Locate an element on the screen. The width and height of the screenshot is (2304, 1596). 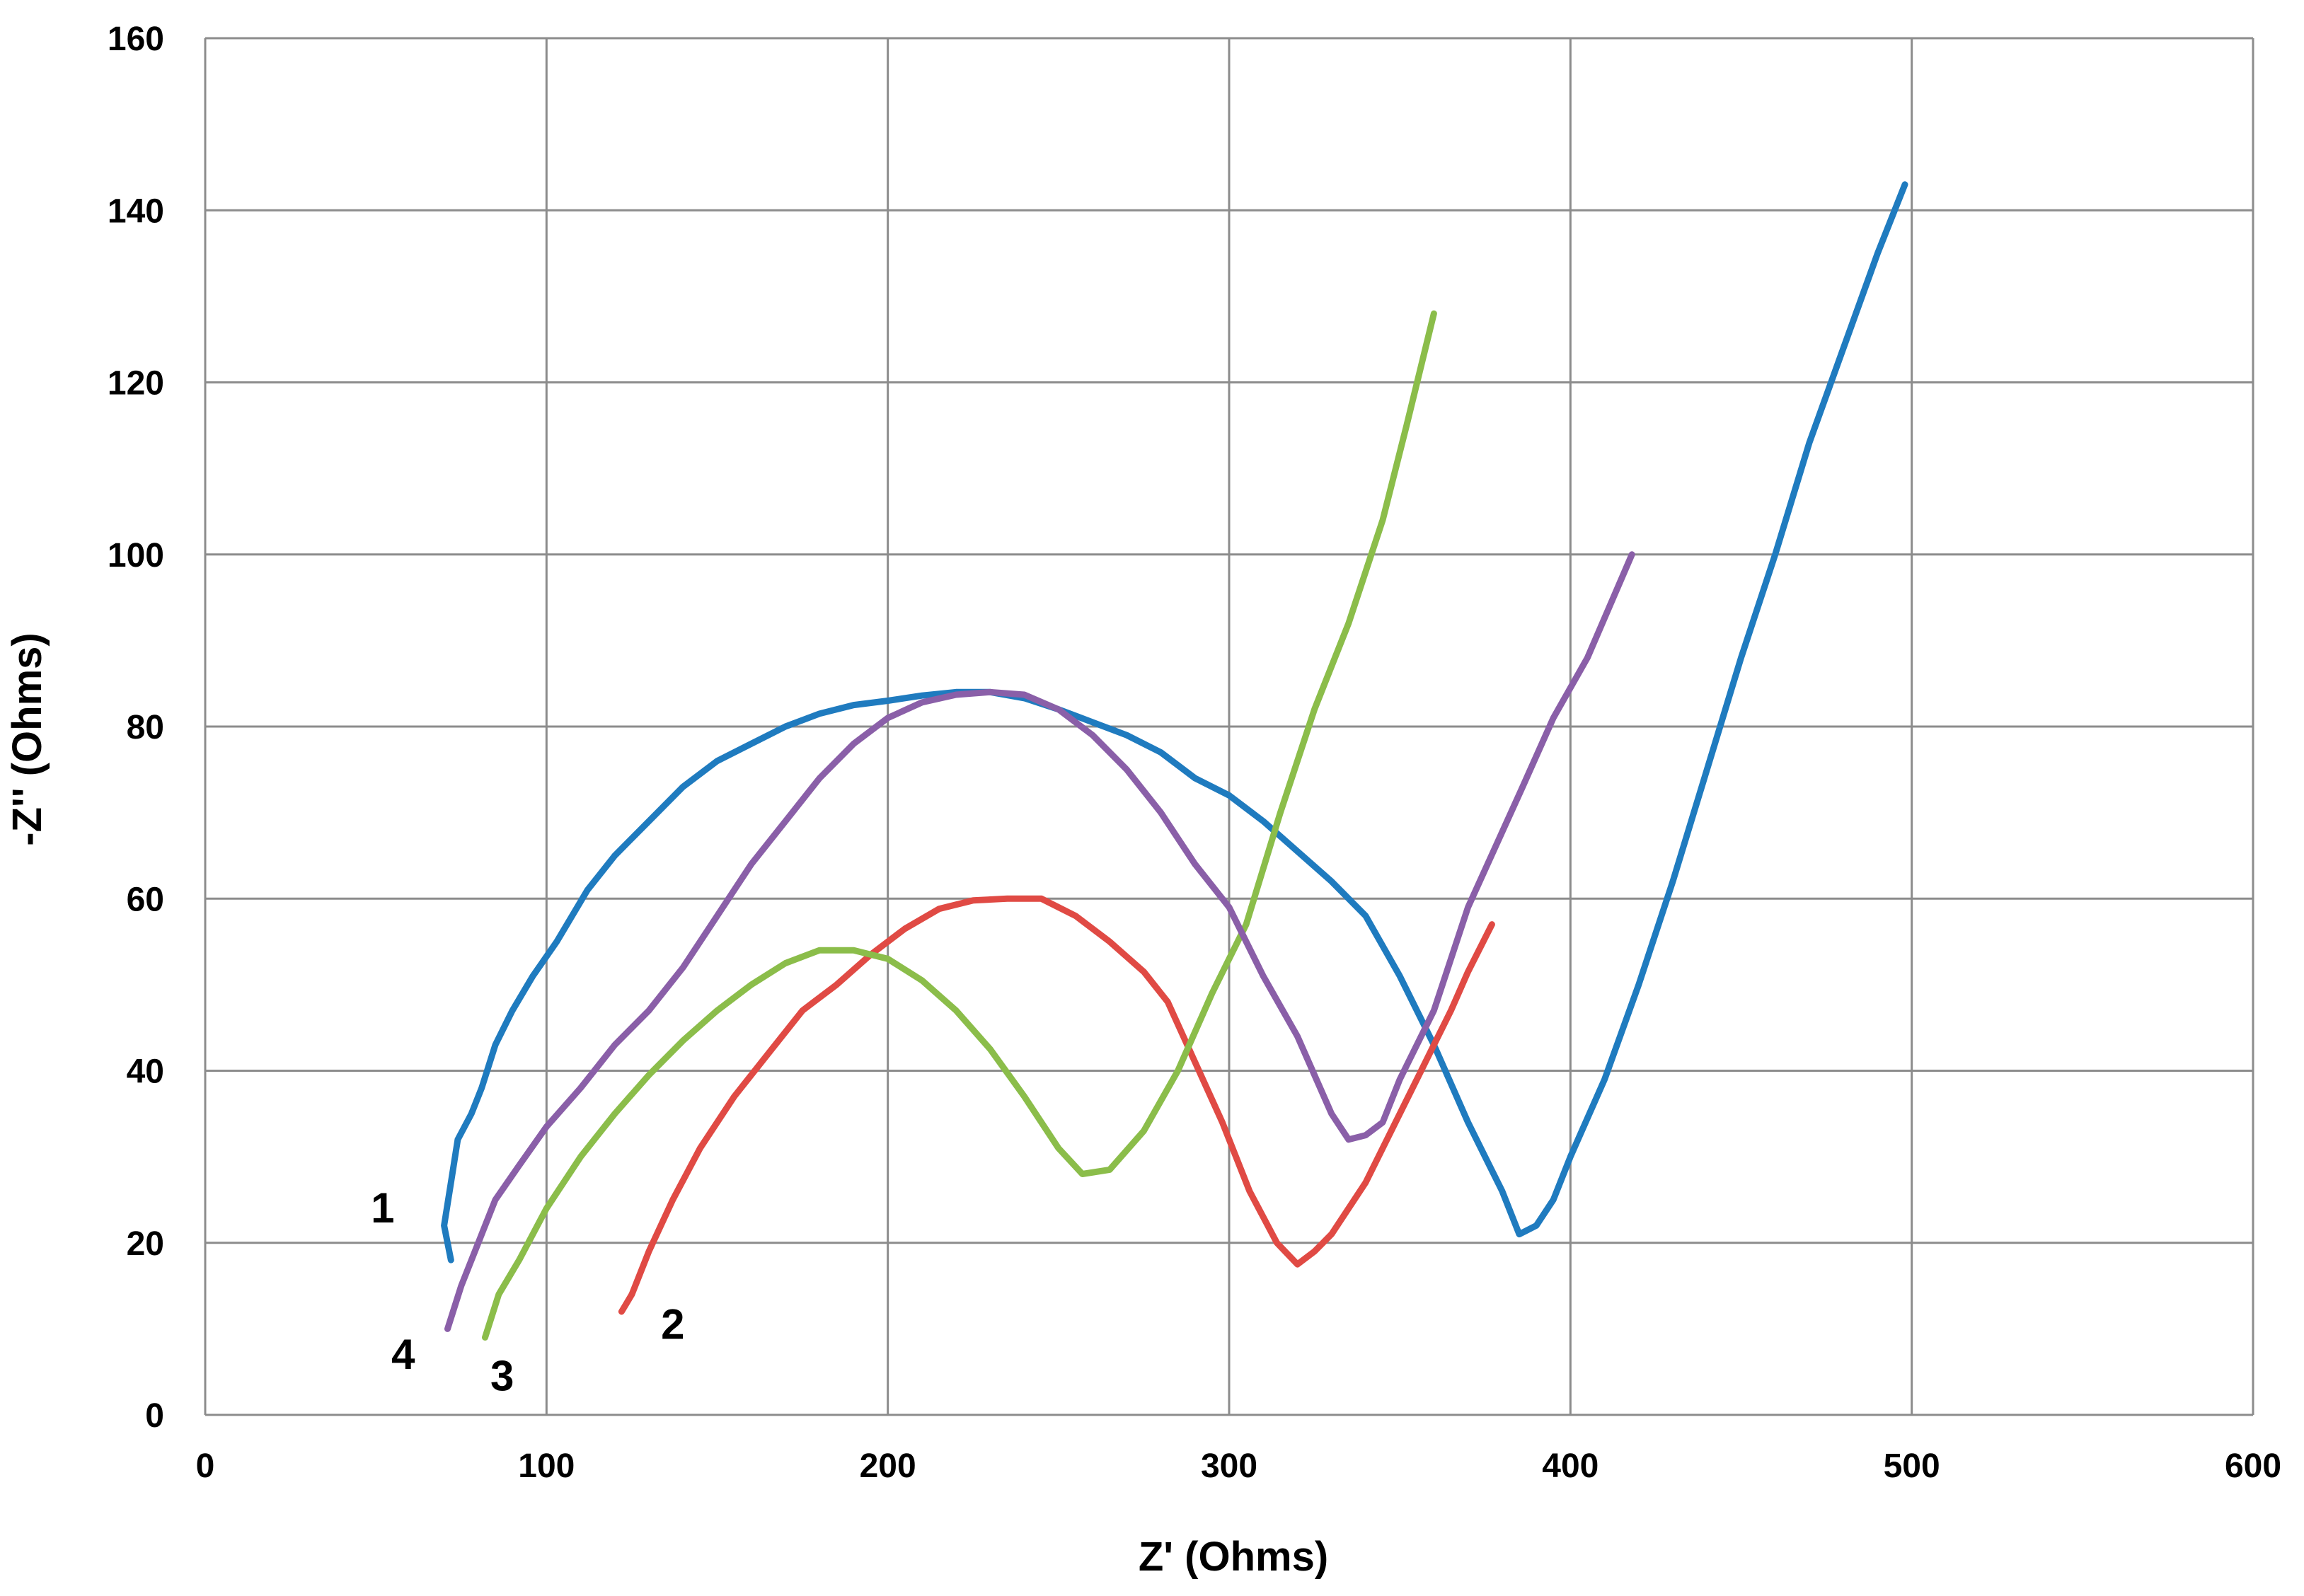
x-tick-label: 600 is located at coordinates (2253, 1466).